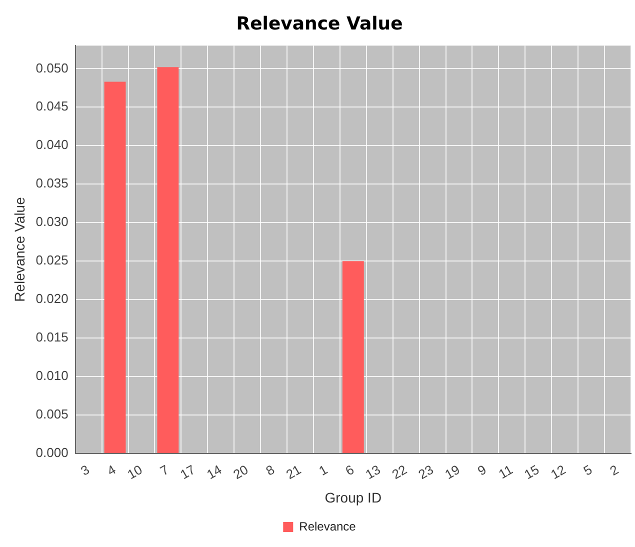 The width and height of the screenshot is (635, 547). Describe the element at coordinates (319, 23) in the screenshot. I see `chart-title: Relevance Value` at that location.